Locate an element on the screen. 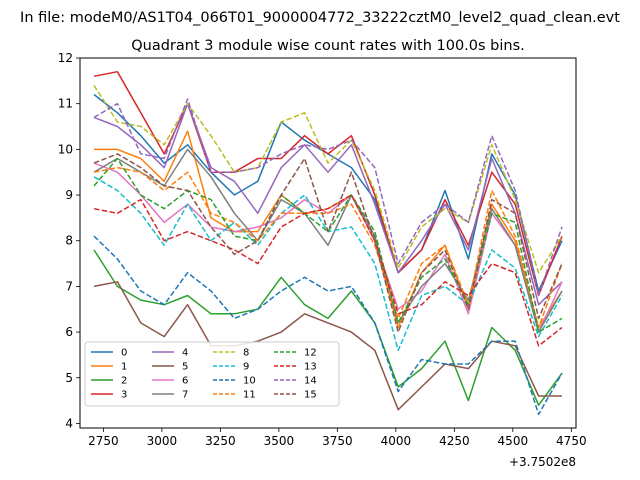 This screenshot has height=480, width=640. legend-label-12: 12 is located at coordinates (310, 353).